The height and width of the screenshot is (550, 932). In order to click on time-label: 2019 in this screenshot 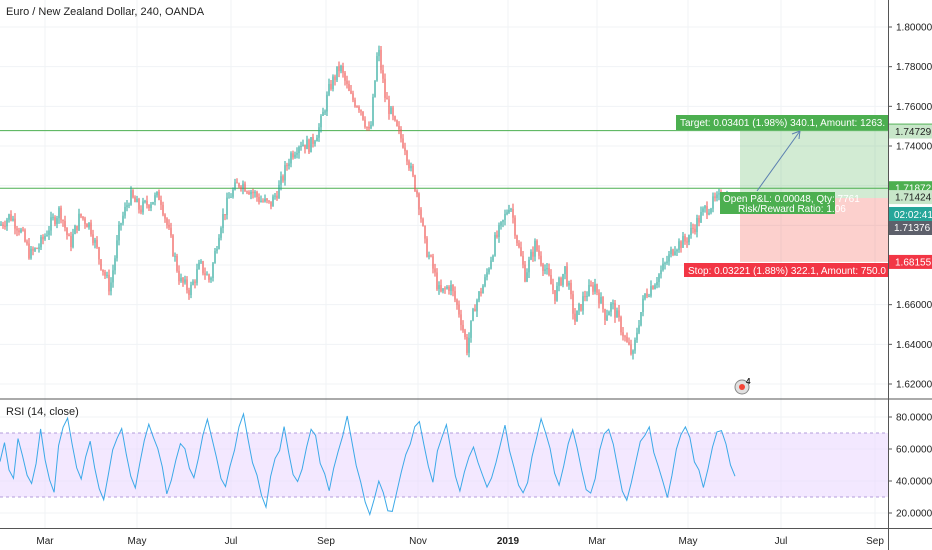, I will do `click(508, 541)`.